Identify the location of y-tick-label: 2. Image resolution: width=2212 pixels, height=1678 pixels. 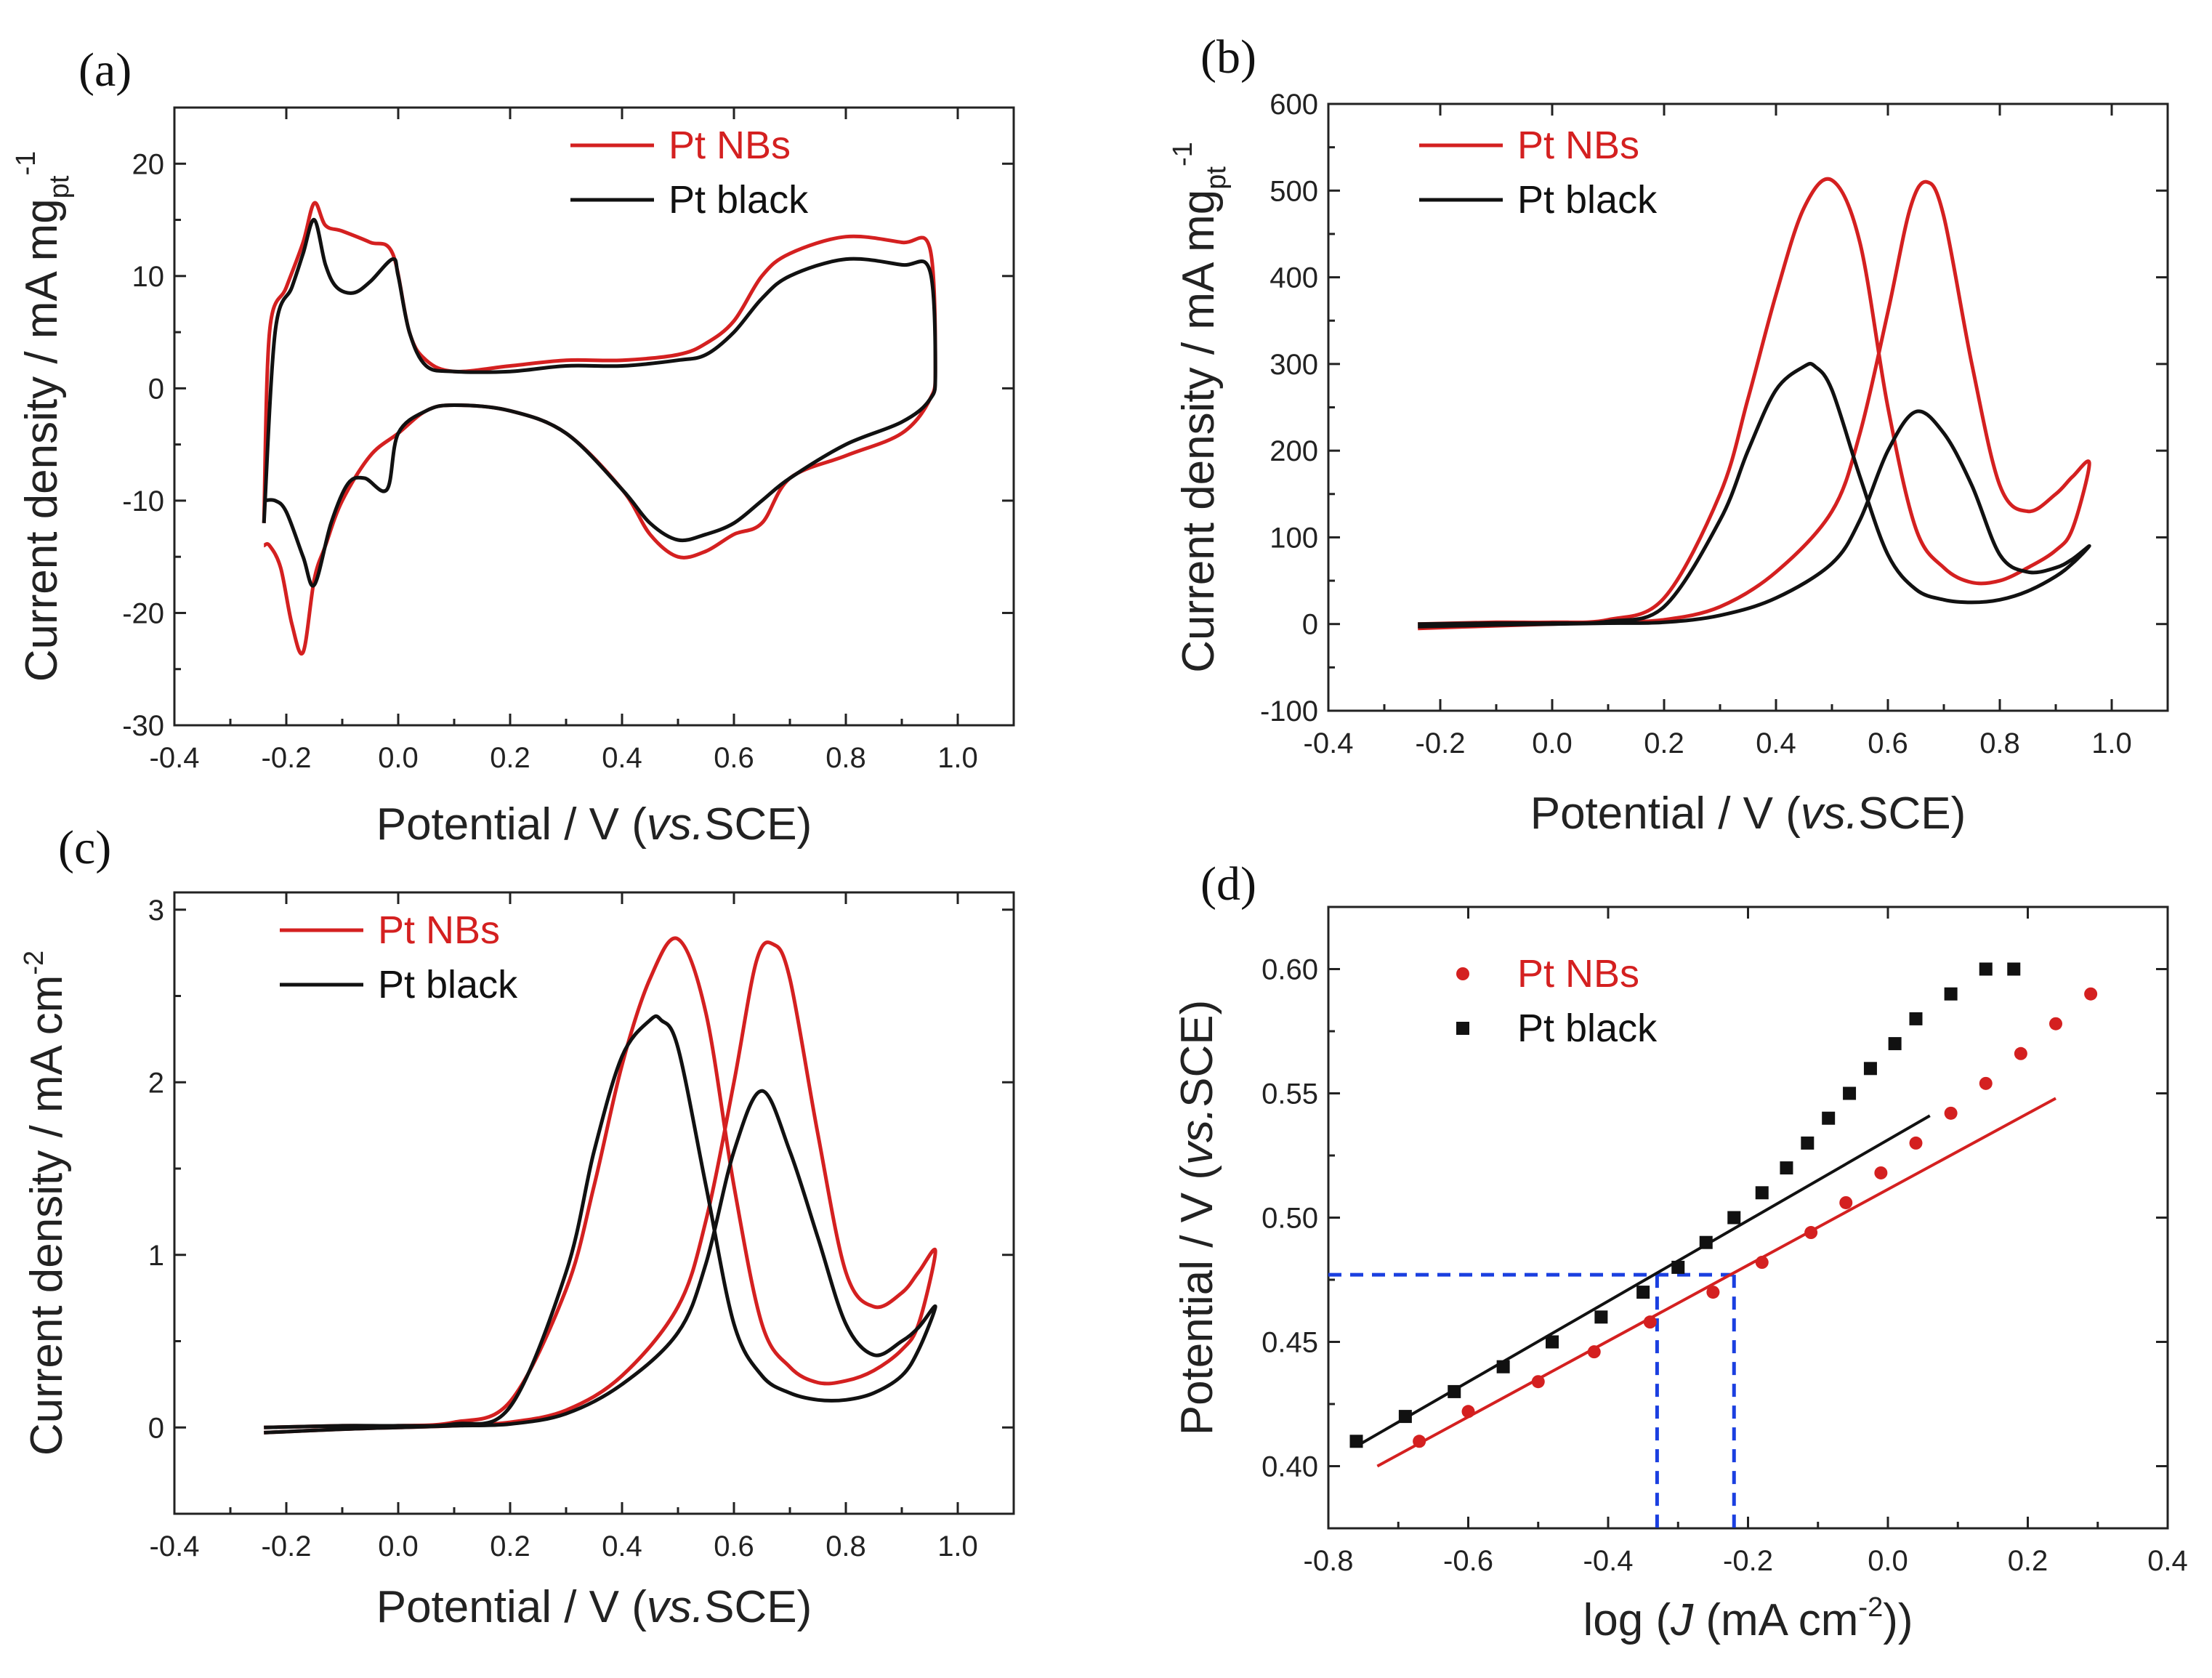
(156, 1083).